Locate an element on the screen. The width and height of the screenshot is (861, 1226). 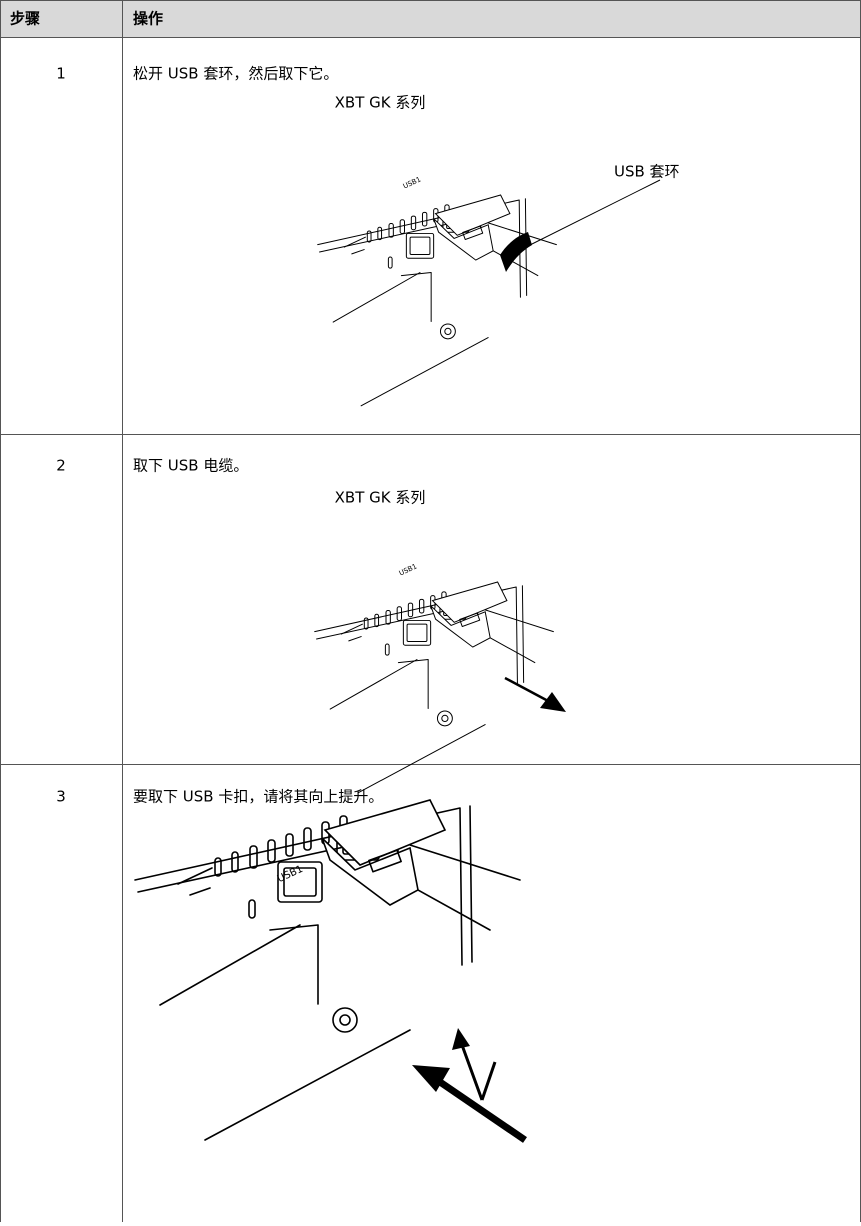
header-cell: 步骤 is located at coordinates (25, 19).